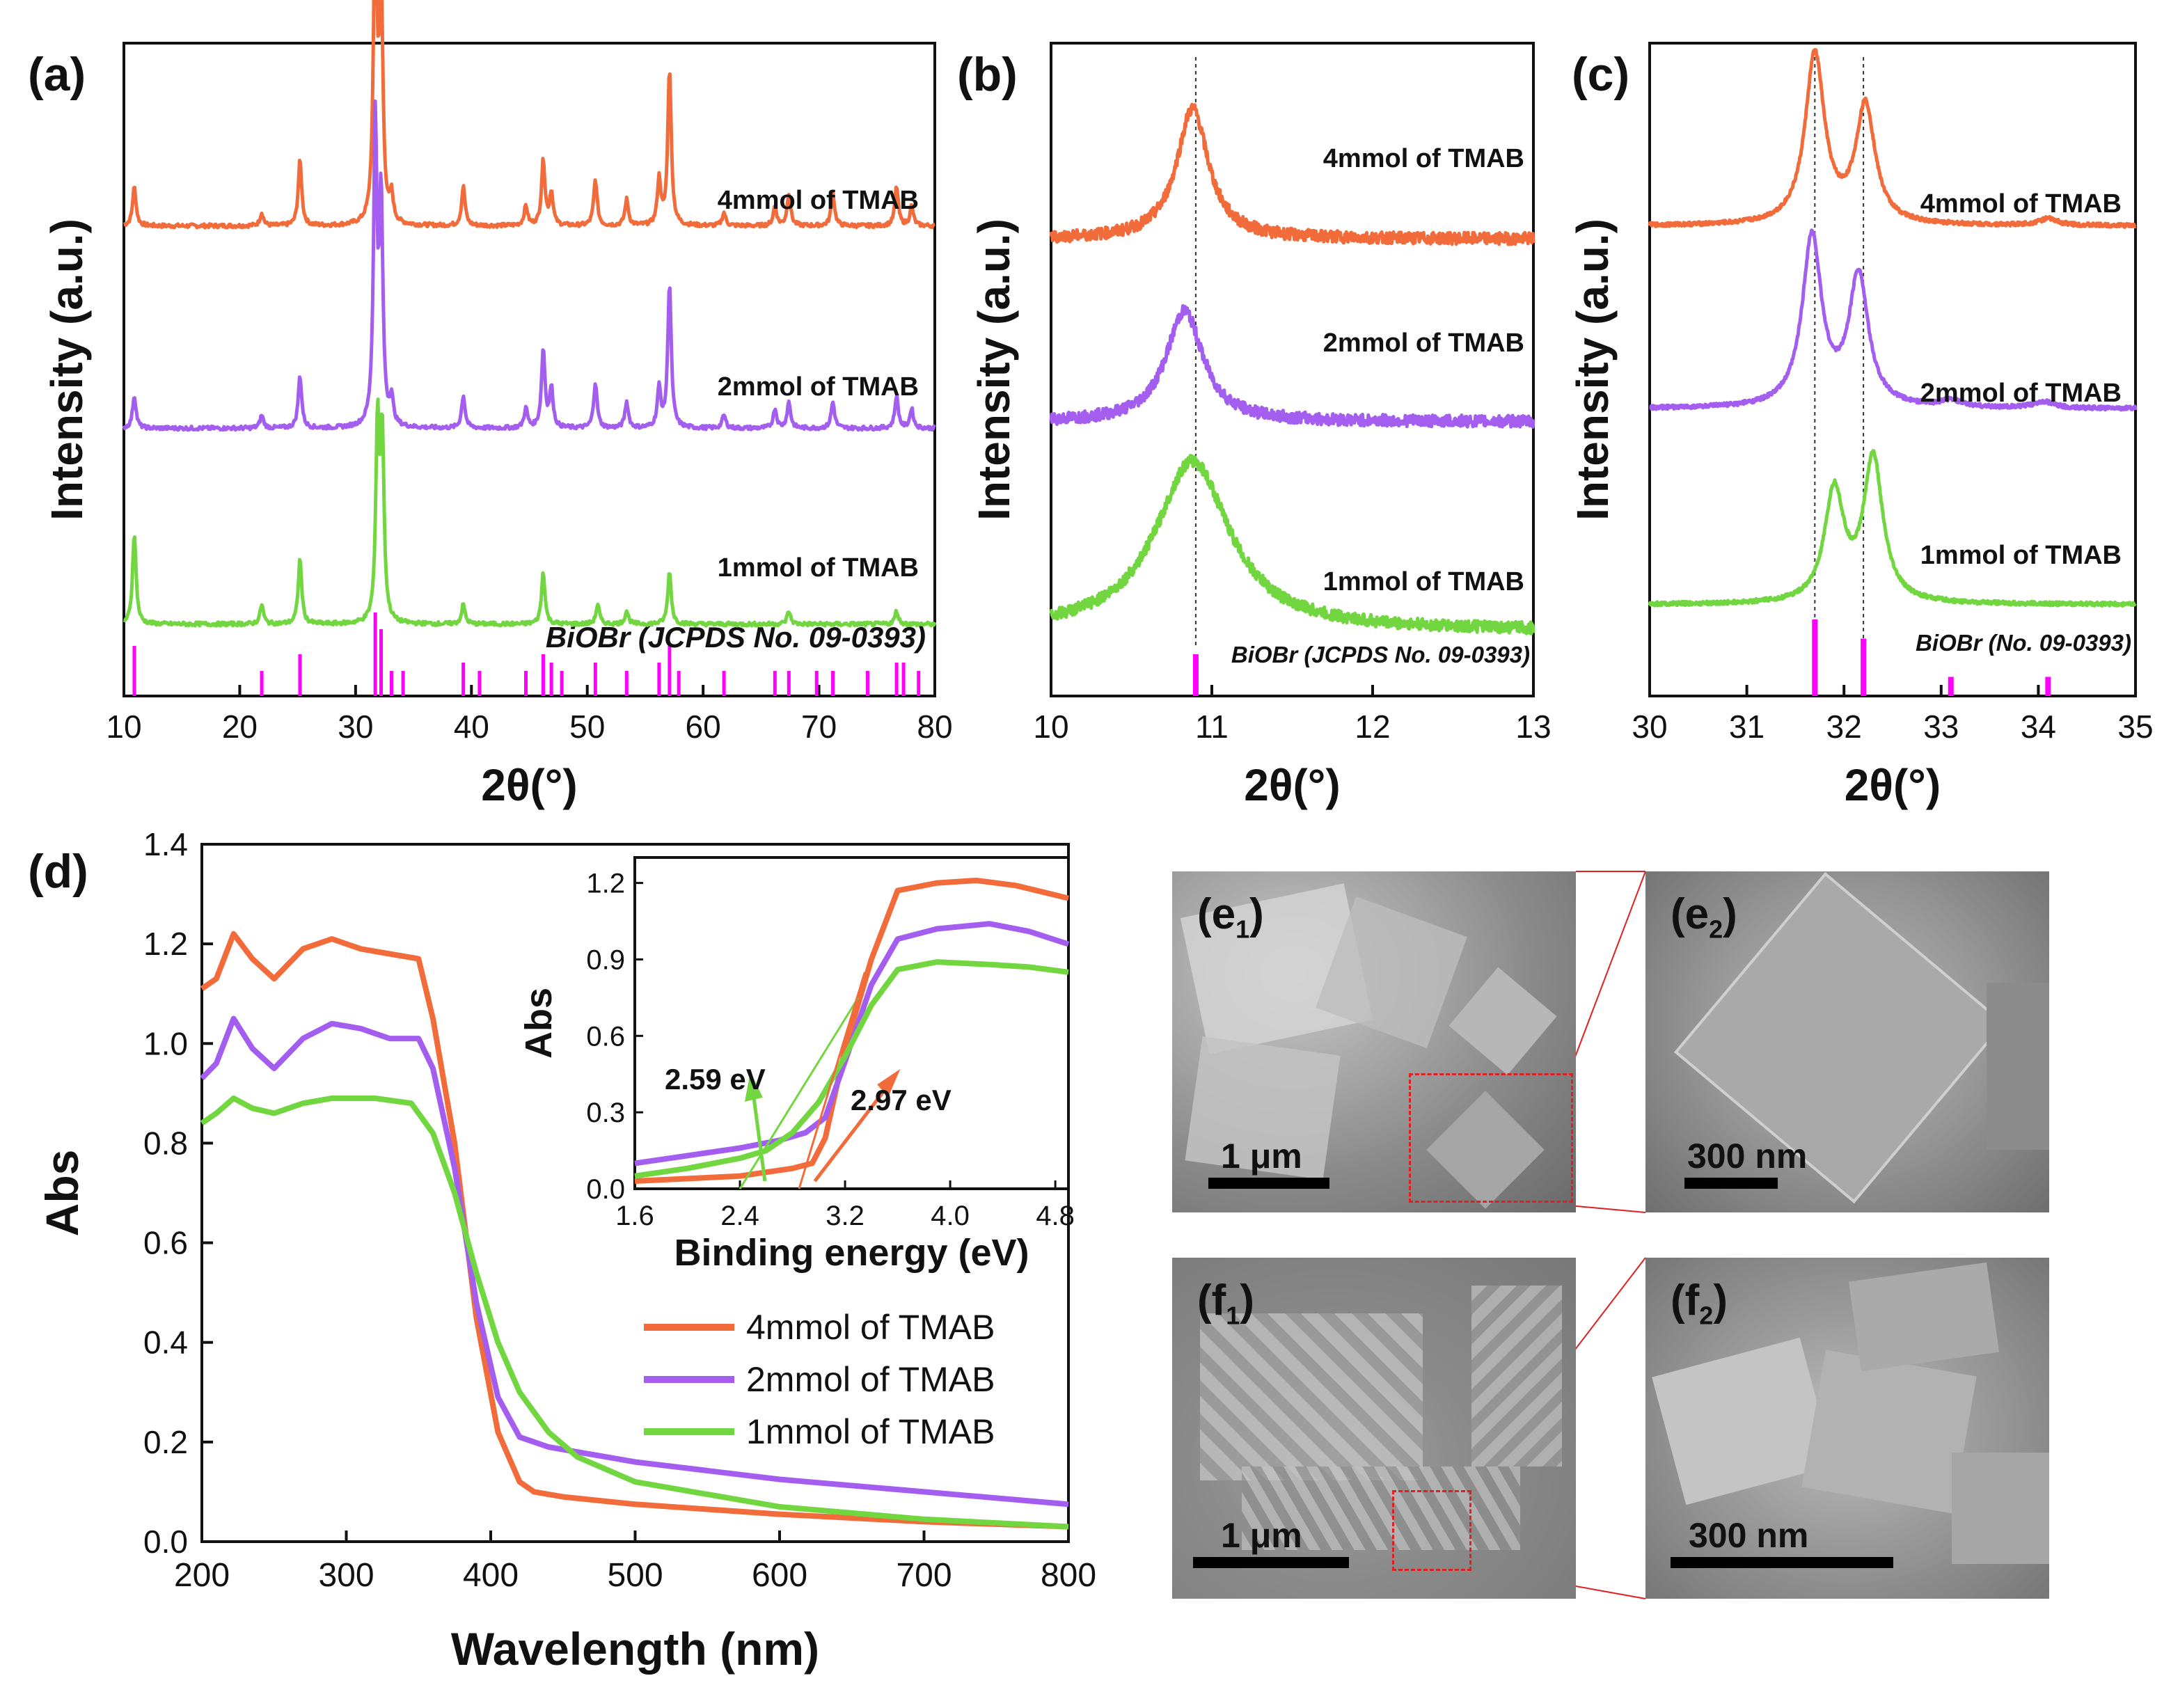  What do you see at coordinates (355, 727) in the screenshot?
I see `x-tick-label: 30` at bounding box center [355, 727].